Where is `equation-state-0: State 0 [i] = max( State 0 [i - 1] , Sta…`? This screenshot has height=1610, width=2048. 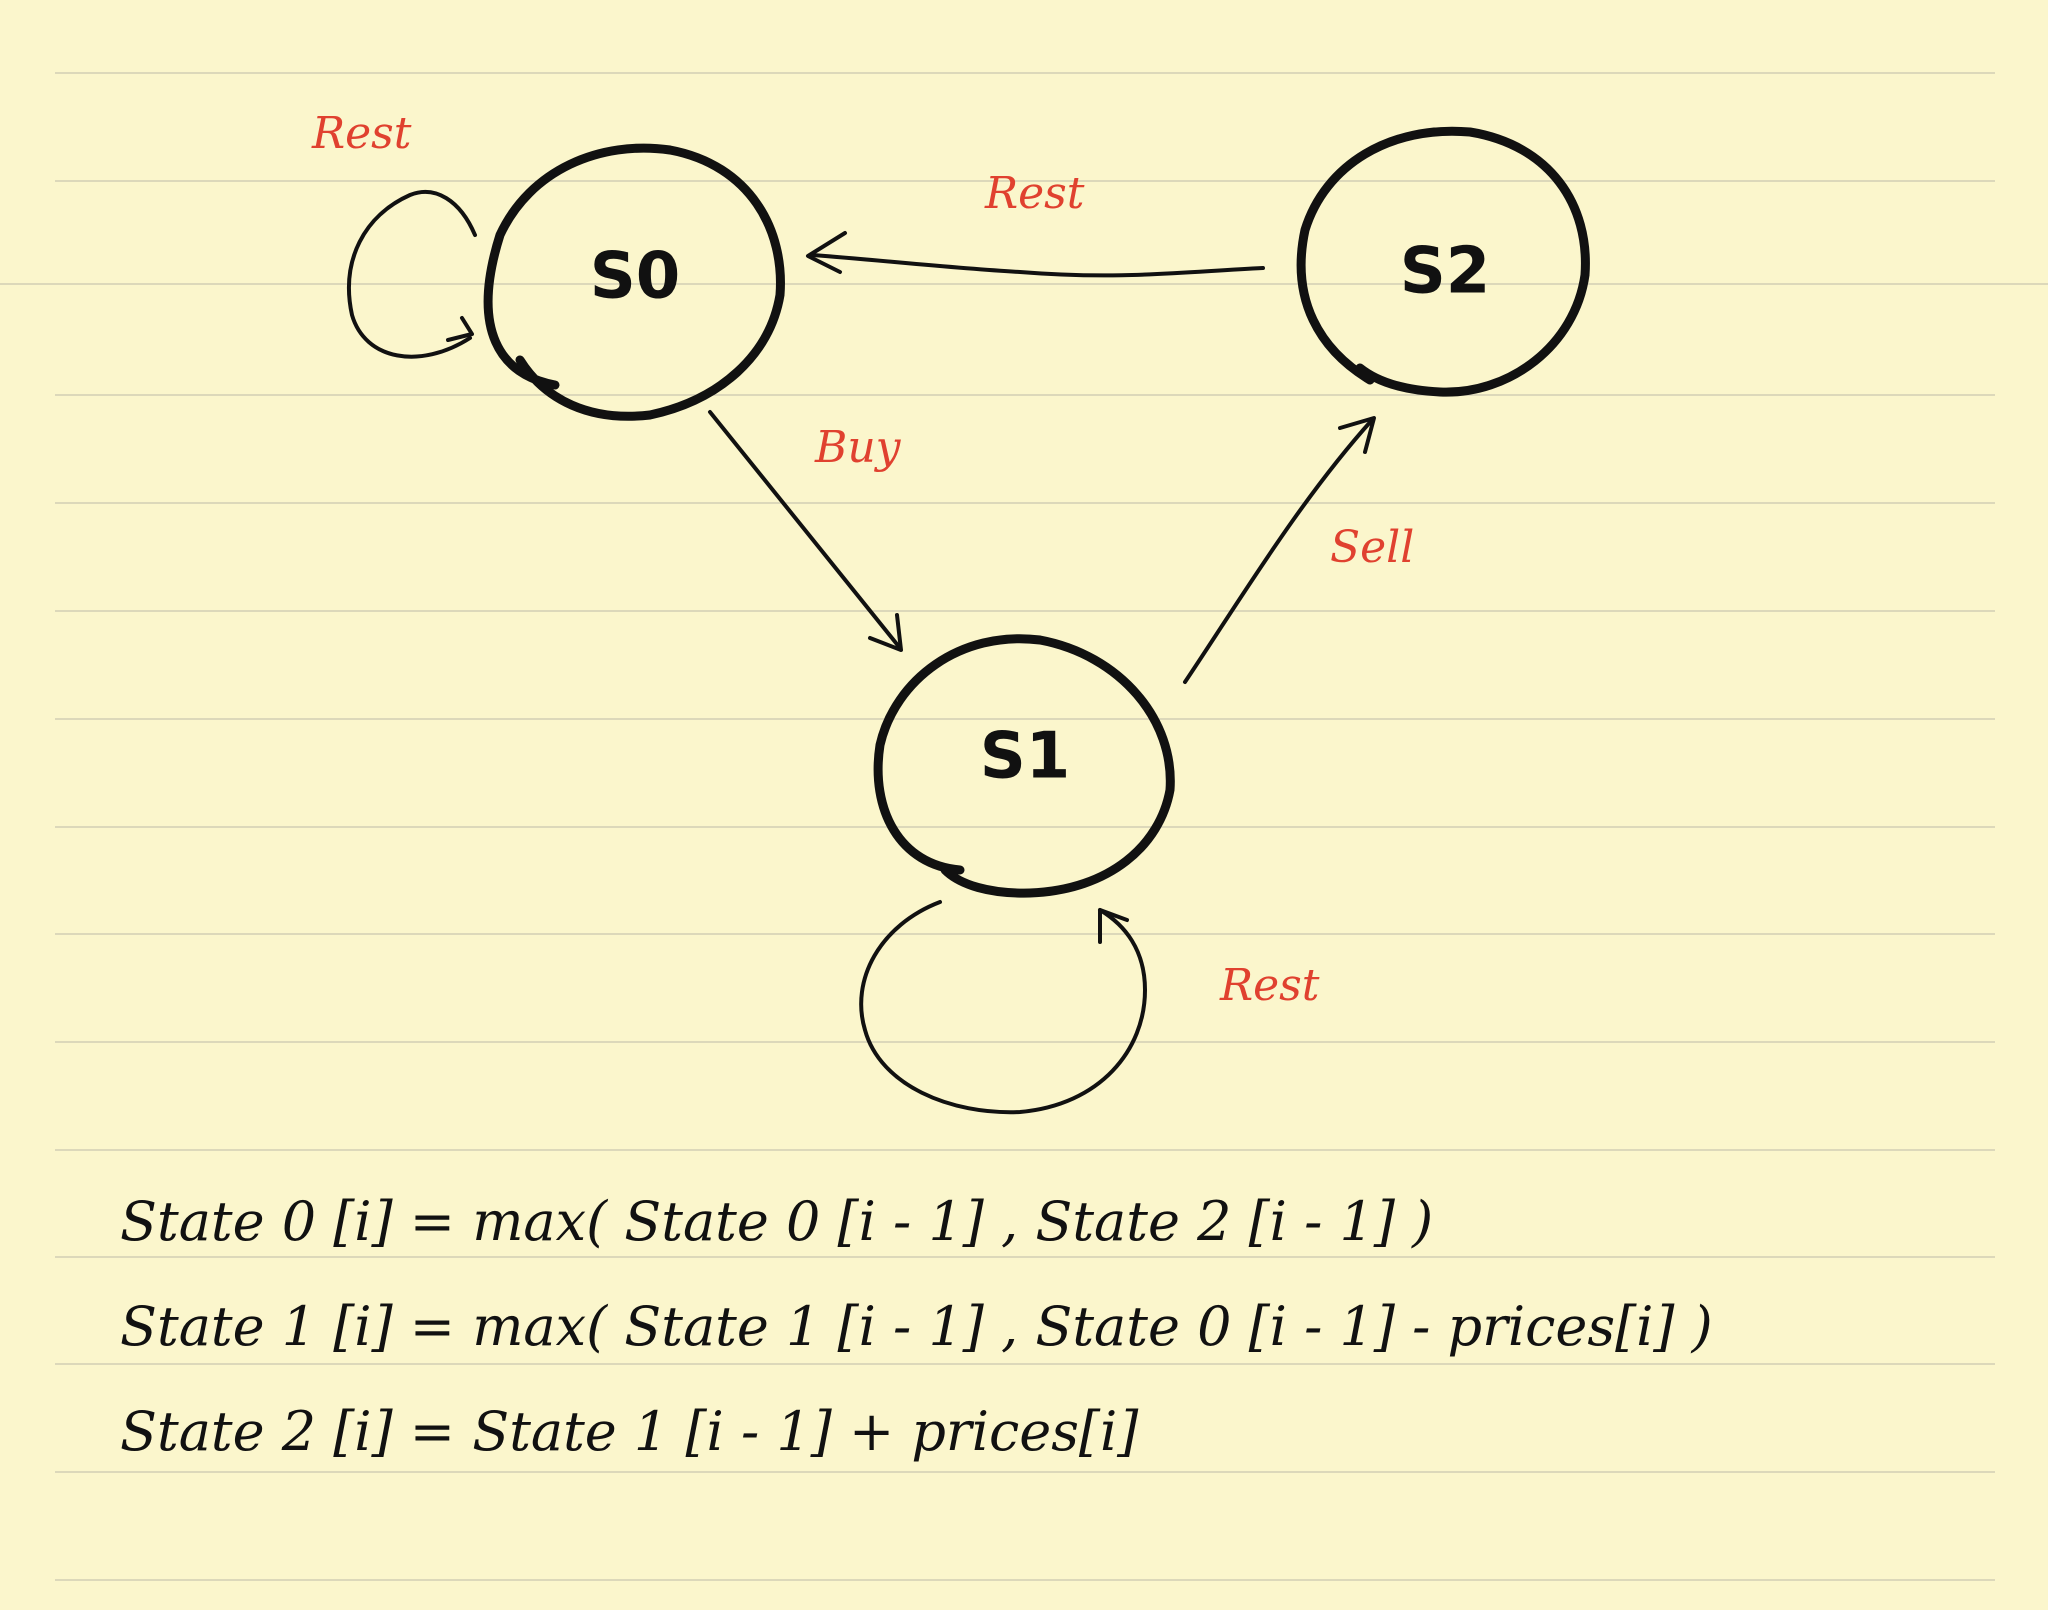 equation-state-0: State 0 [i] = max( State 0 [i - 1] , Sta… is located at coordinates (776, 1221).